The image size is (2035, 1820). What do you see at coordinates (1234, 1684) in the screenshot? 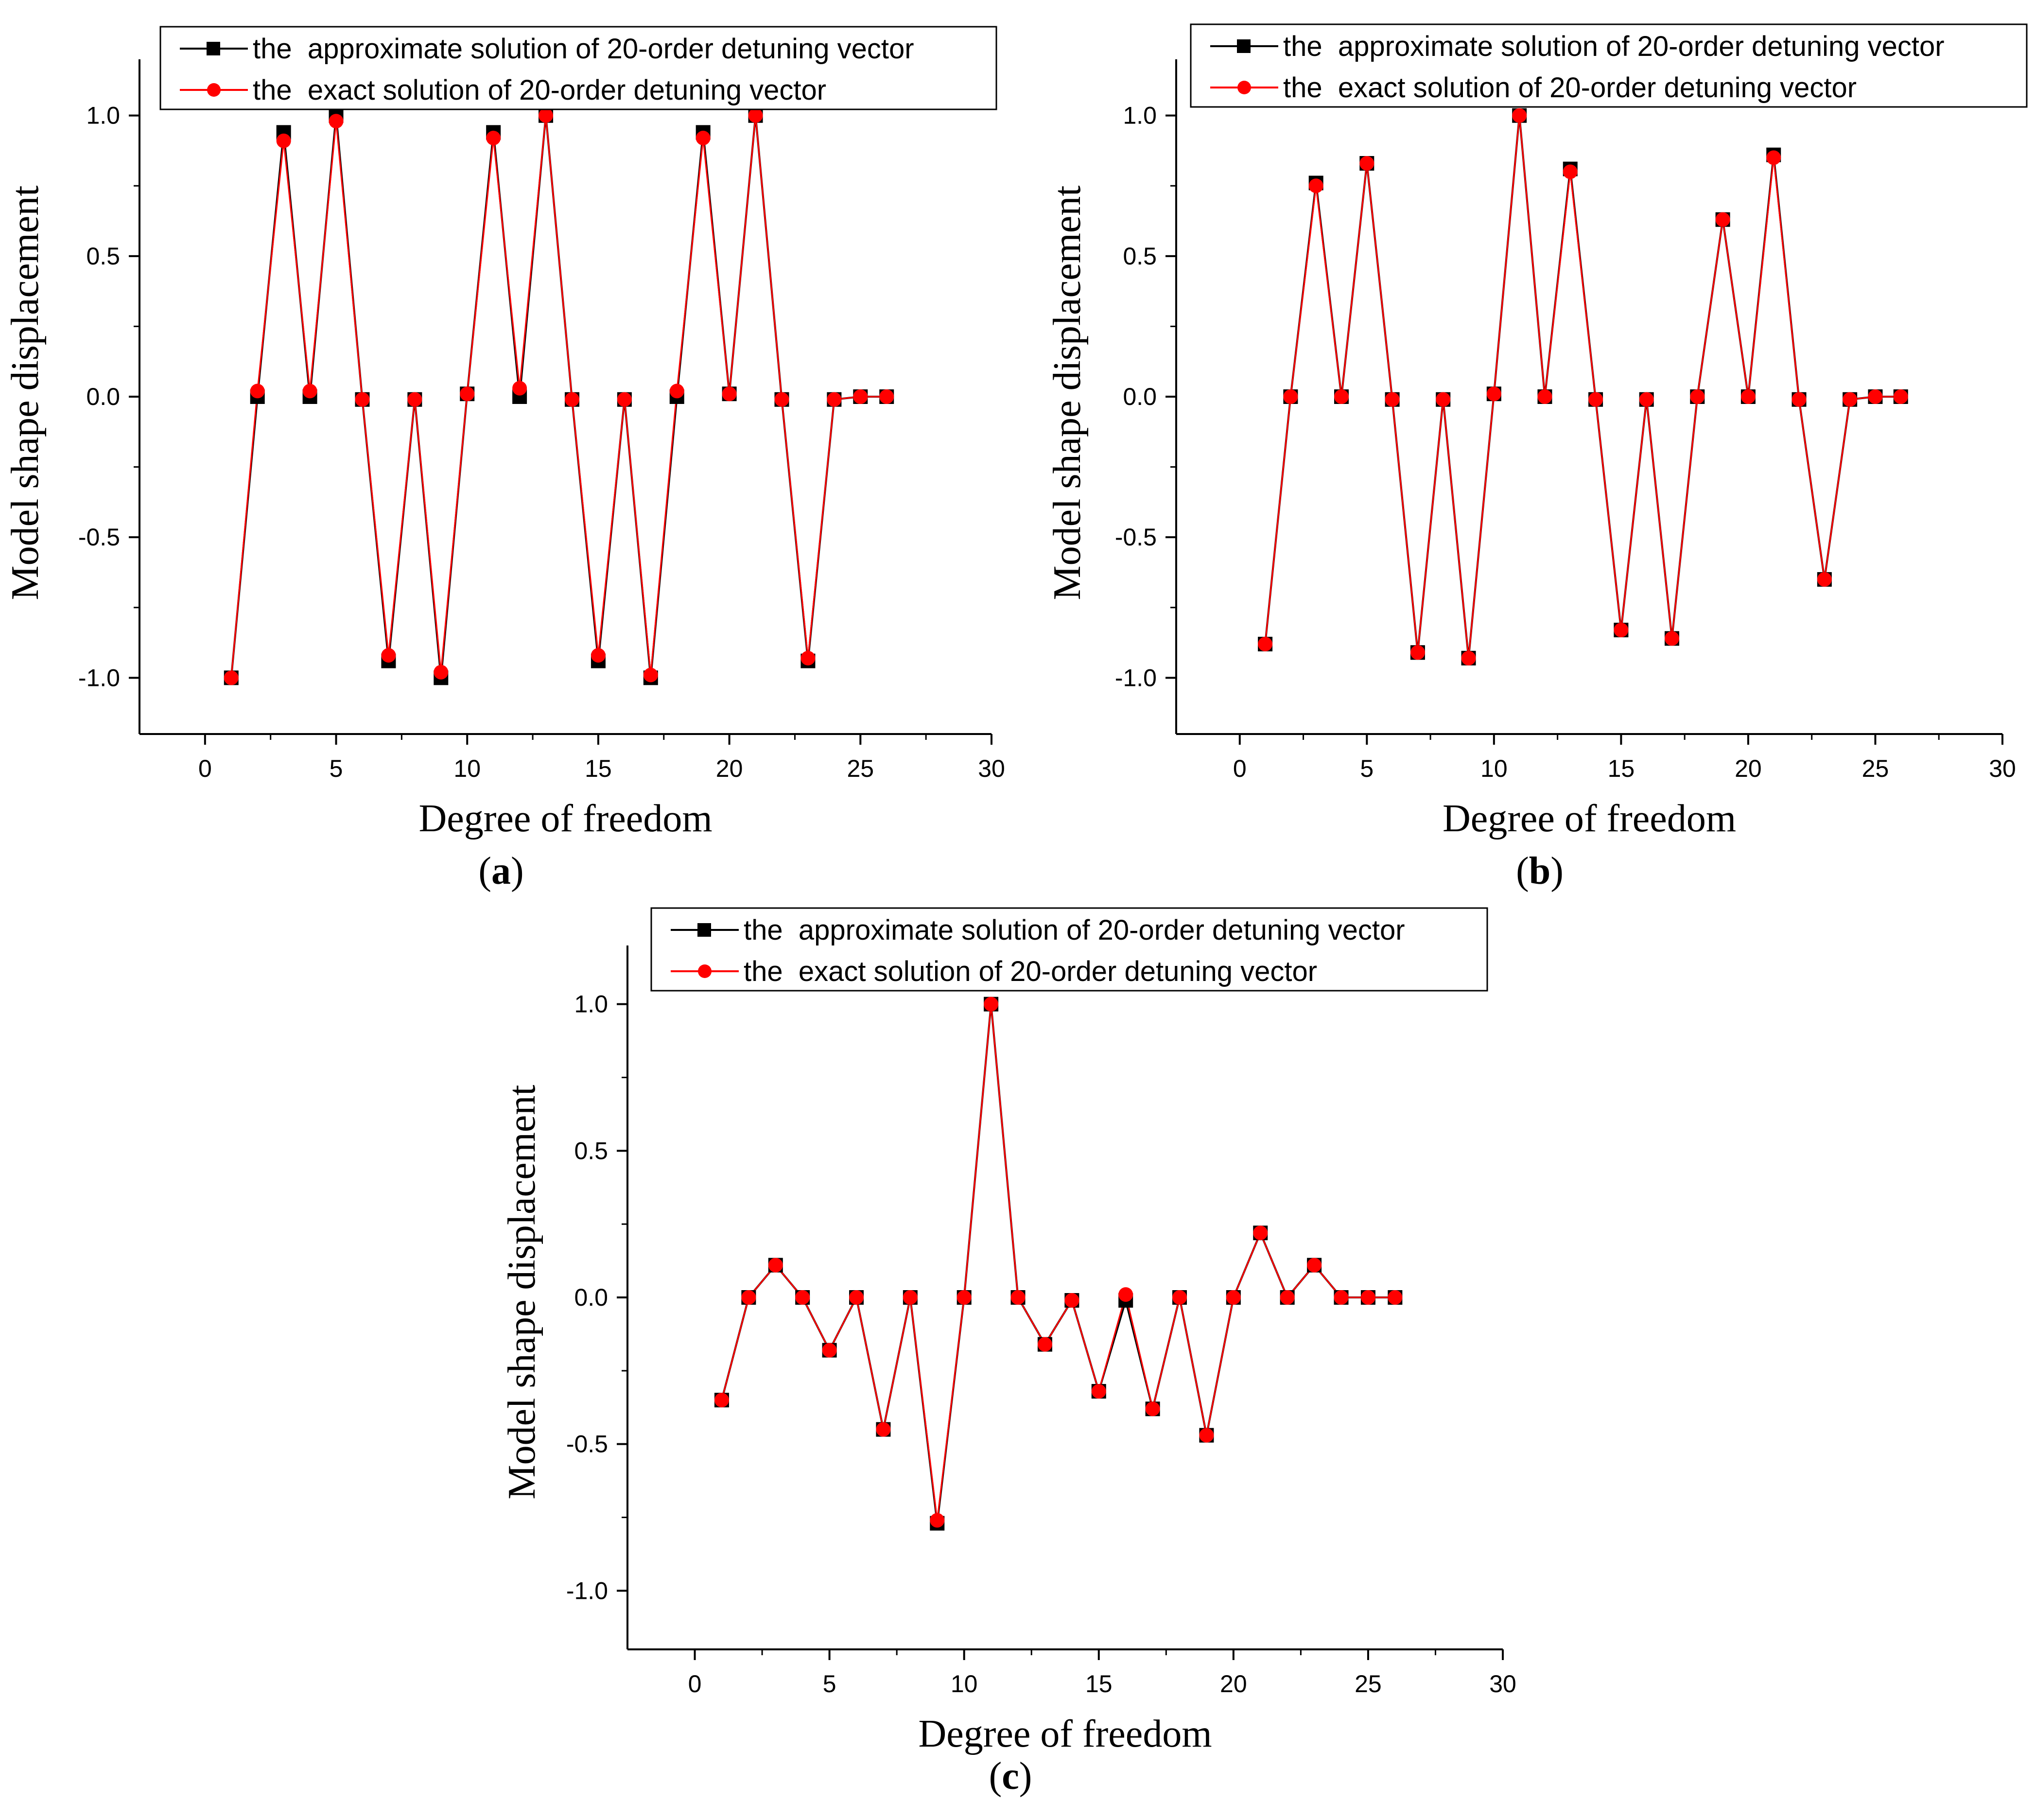
I see `x-tick-label: 20` at bounding box center [1234, 1684].